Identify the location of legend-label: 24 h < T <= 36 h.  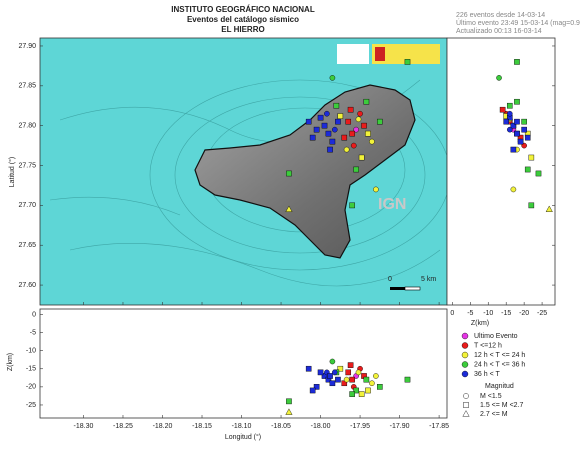
(499, 364).